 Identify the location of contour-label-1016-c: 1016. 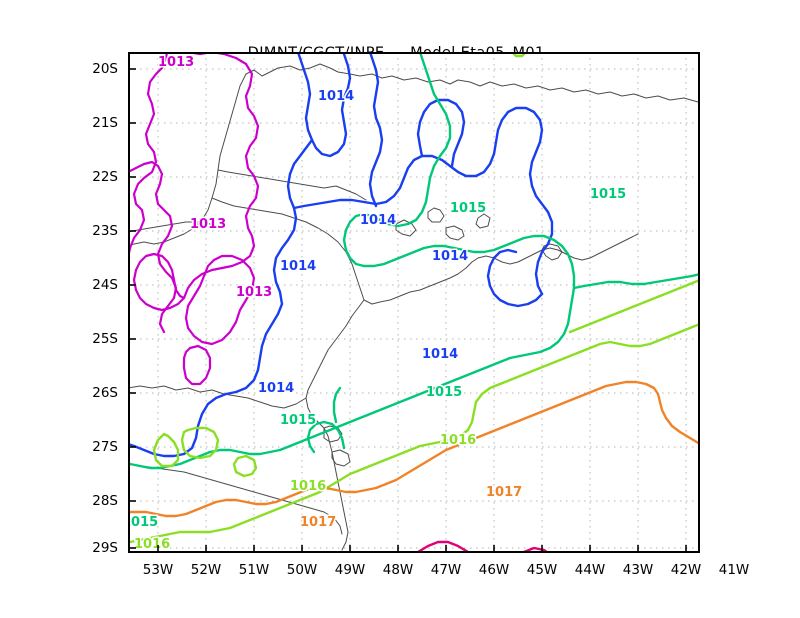
(152, 544).